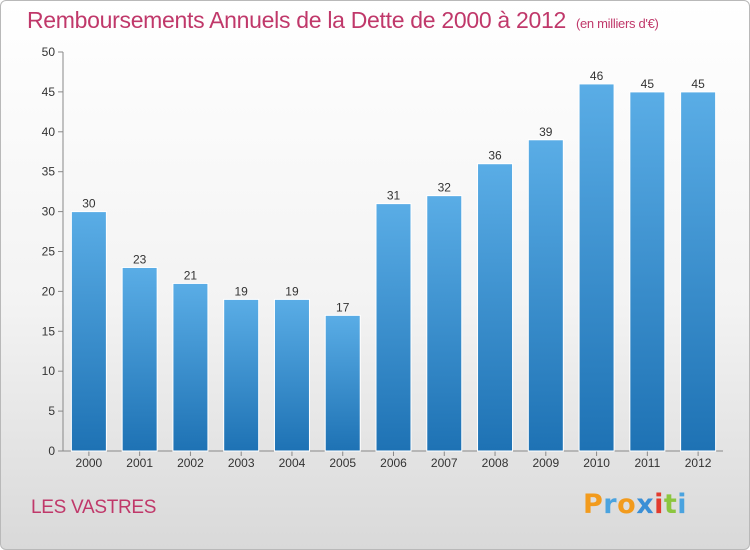  What do you see at coordinates (51, 451) in the screenshot?
I see `y-tick-label: 0` at bounding box center [51, 451].